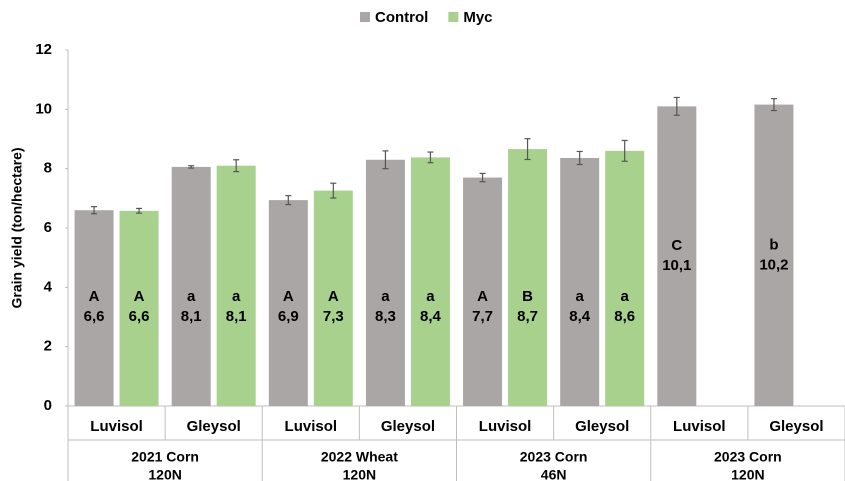 Image resolution: width=845 pixels, height=481 pixels. Describe the element at coordinates (676, 265) in the screenshot. I see `data-label: 10,1` at that location.